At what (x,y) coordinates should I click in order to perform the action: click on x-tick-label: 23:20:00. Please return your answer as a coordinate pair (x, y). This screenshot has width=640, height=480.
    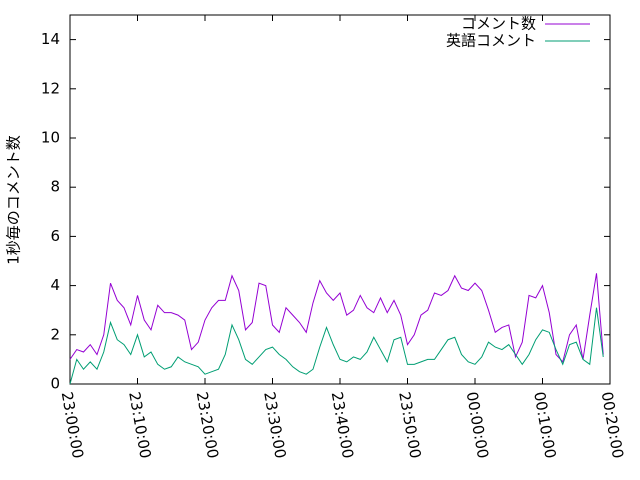
    Looking at the image, I should click on (207, 424).